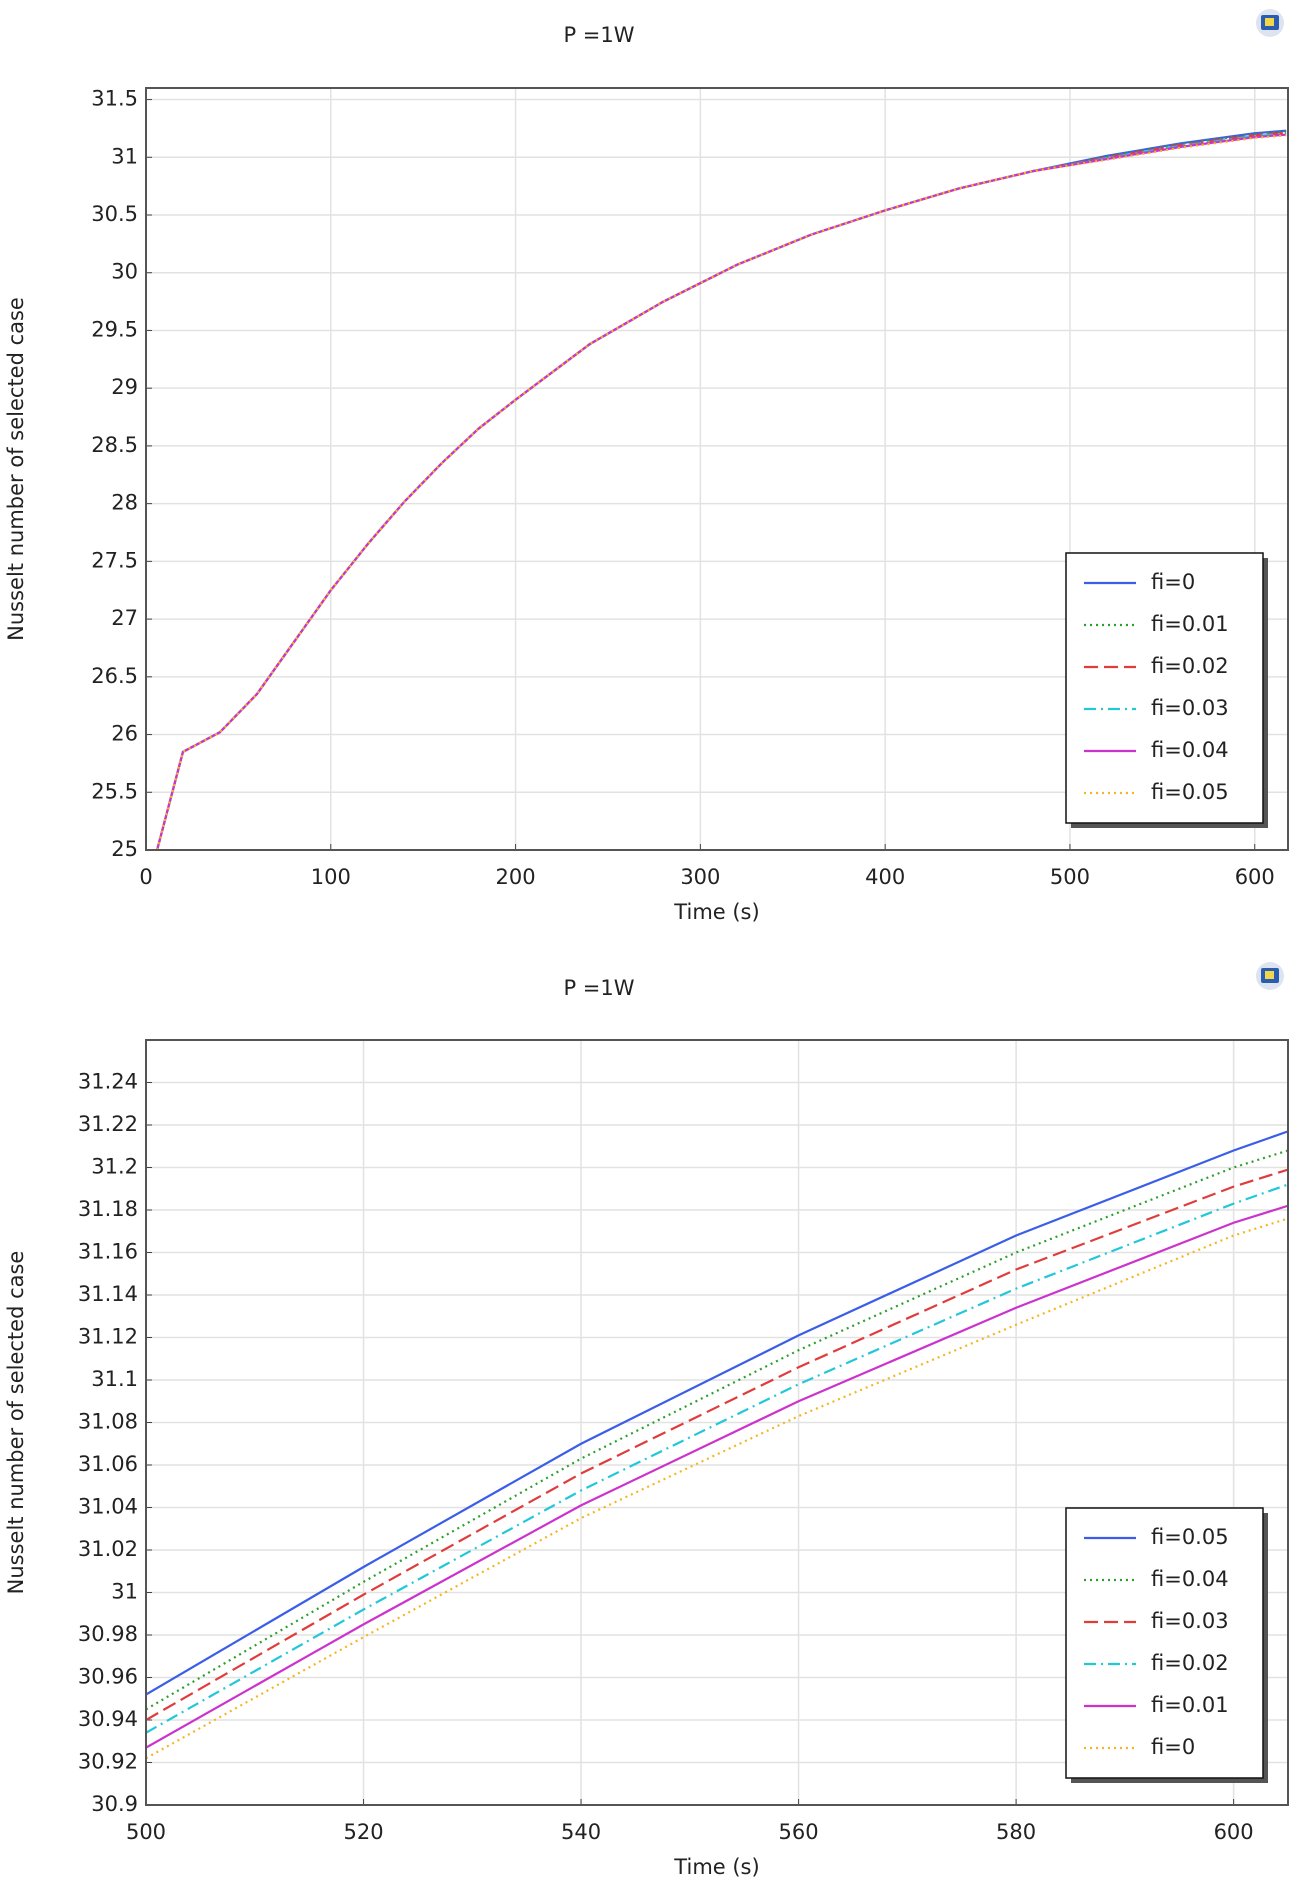 The height and width of the screenshot is (1886, 1298). Describe the element at coordinates (114, 1167) in the screenshot. I see `y-tick-label: 31.2` at that location.